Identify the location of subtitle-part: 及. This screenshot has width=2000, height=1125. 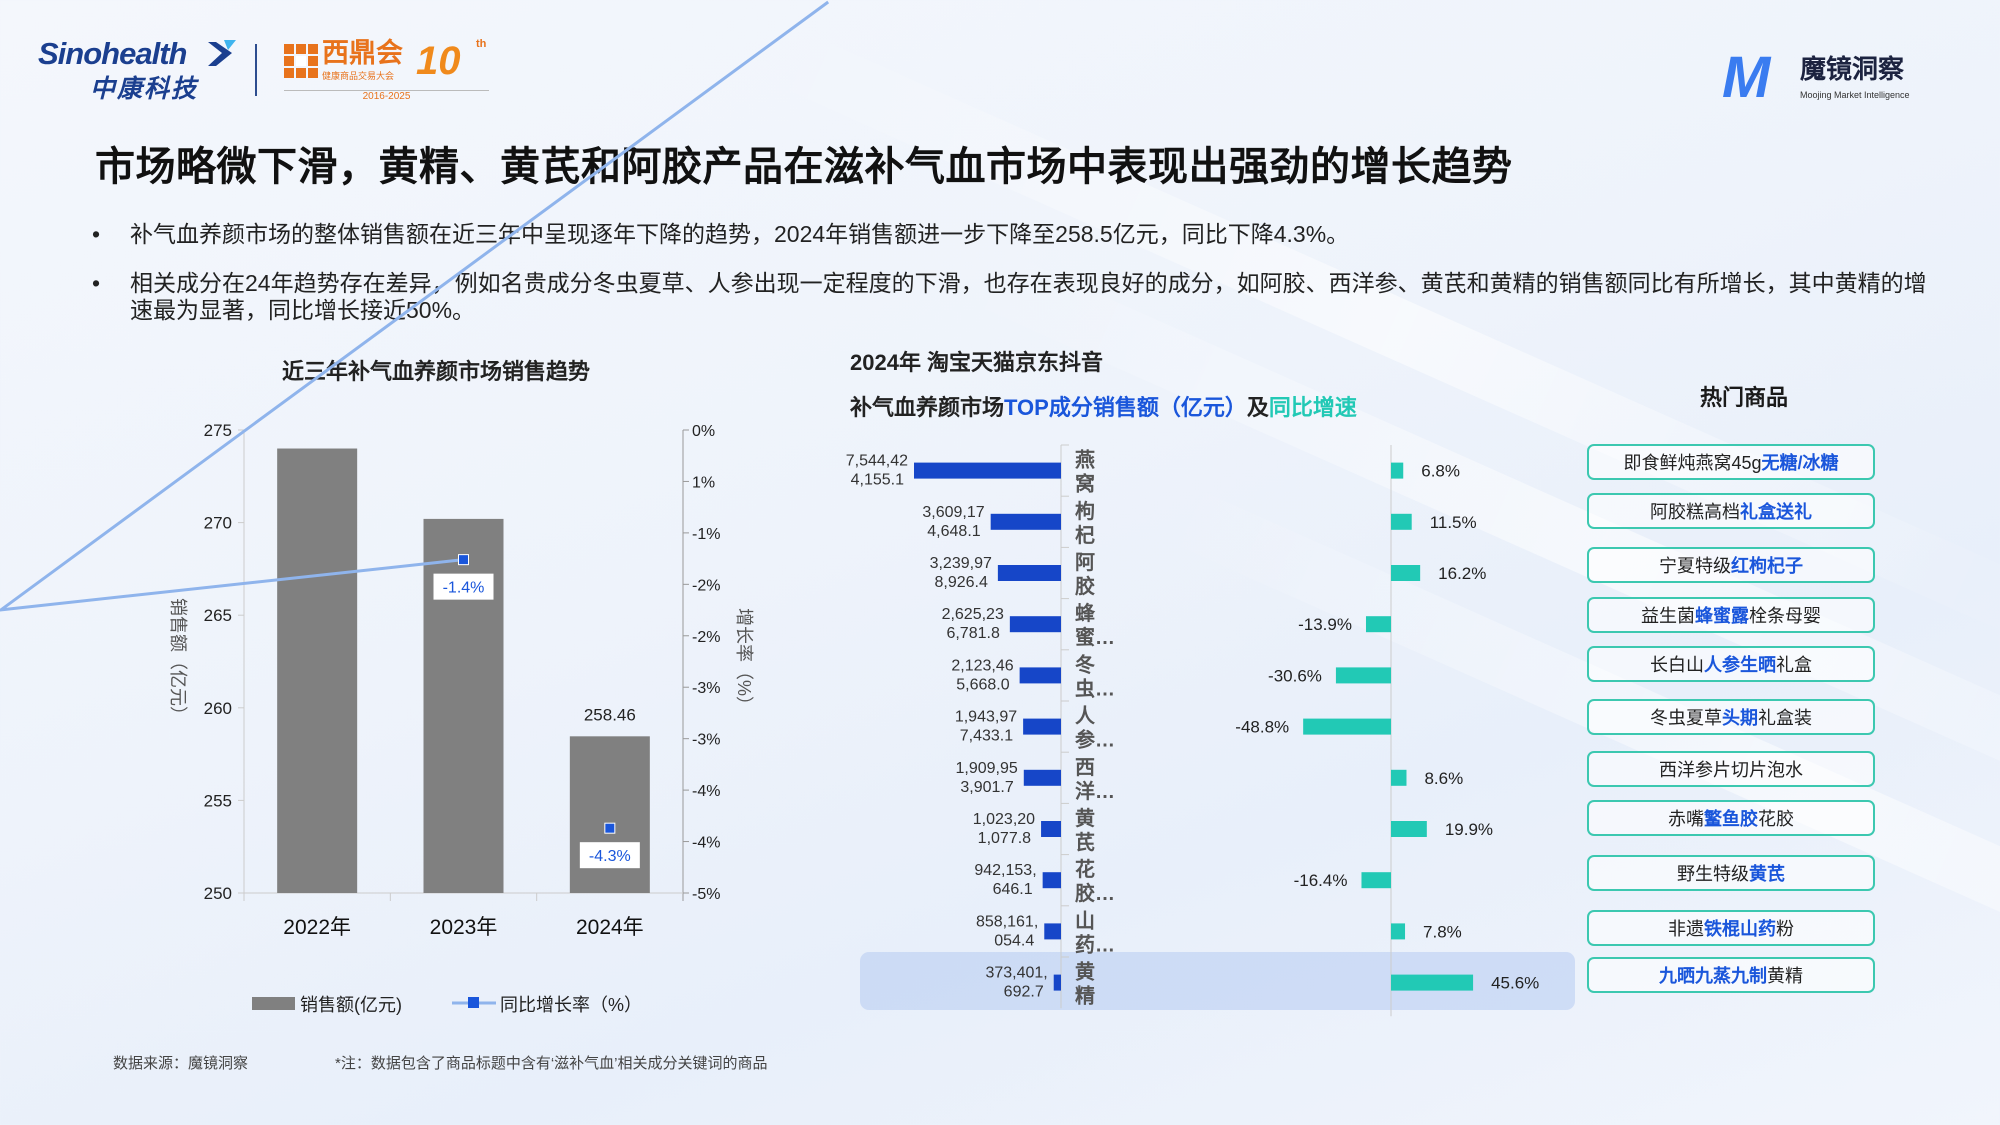
(1257, 407).